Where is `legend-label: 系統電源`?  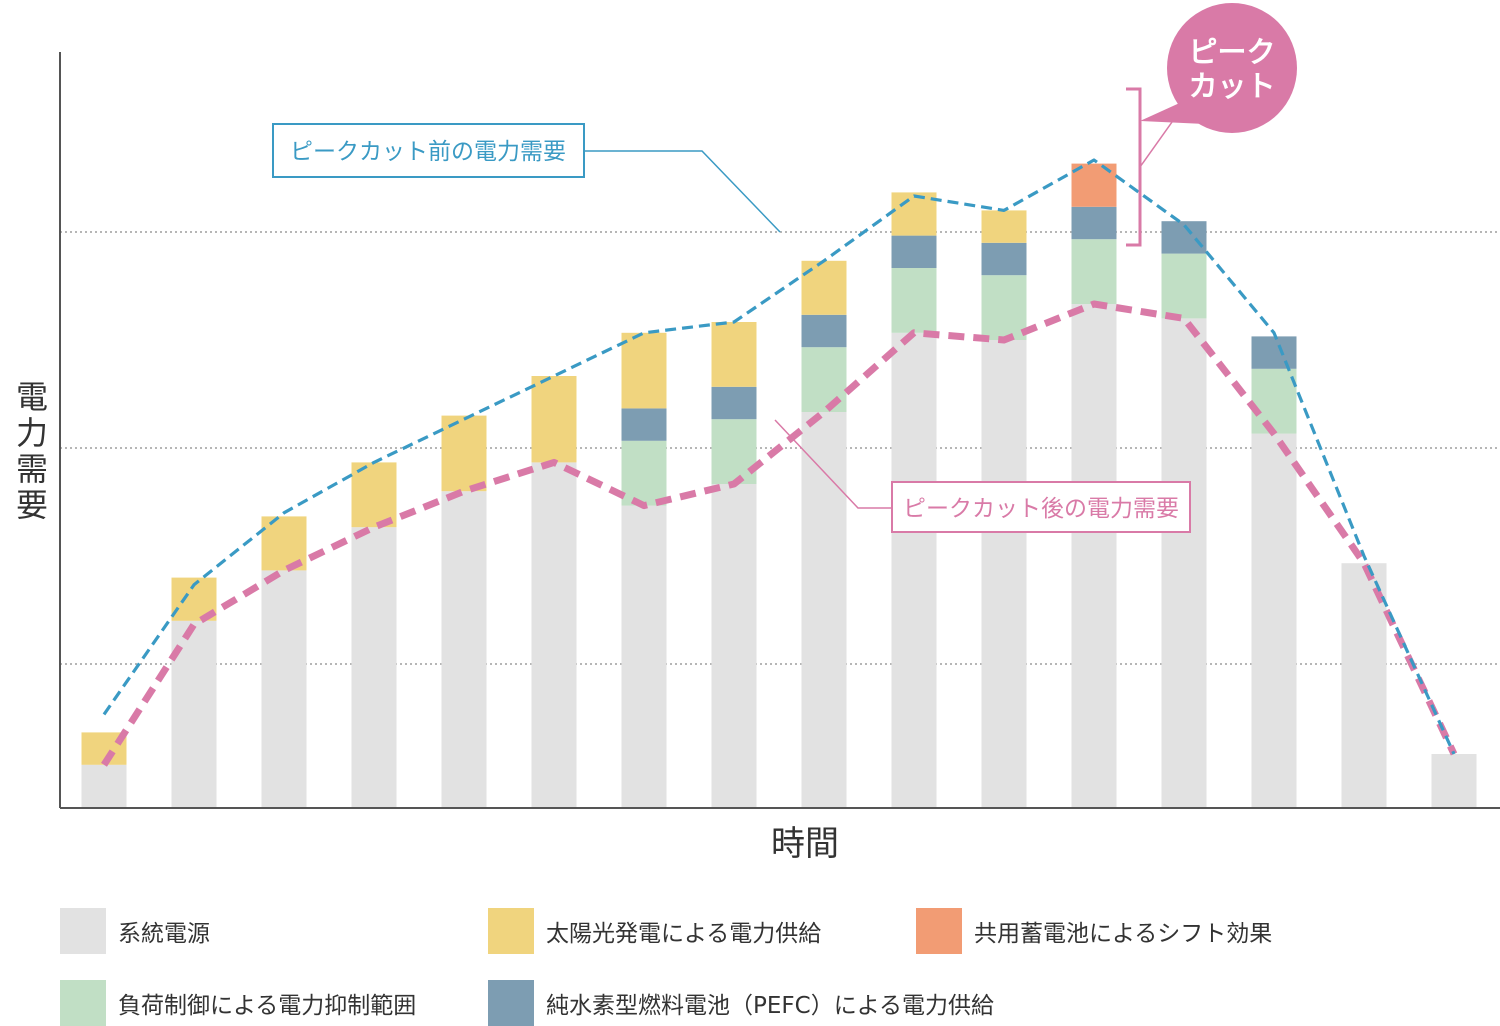 legend-label: 系統電源 is located at coordinates (164, 934).